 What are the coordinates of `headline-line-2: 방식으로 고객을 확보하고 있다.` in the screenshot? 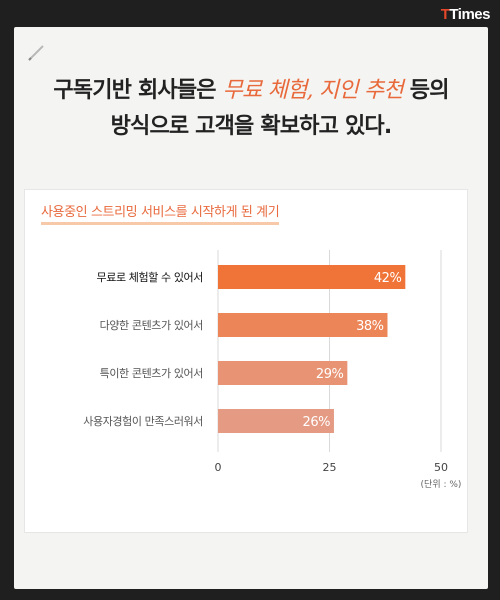 It's located at (251, 126).